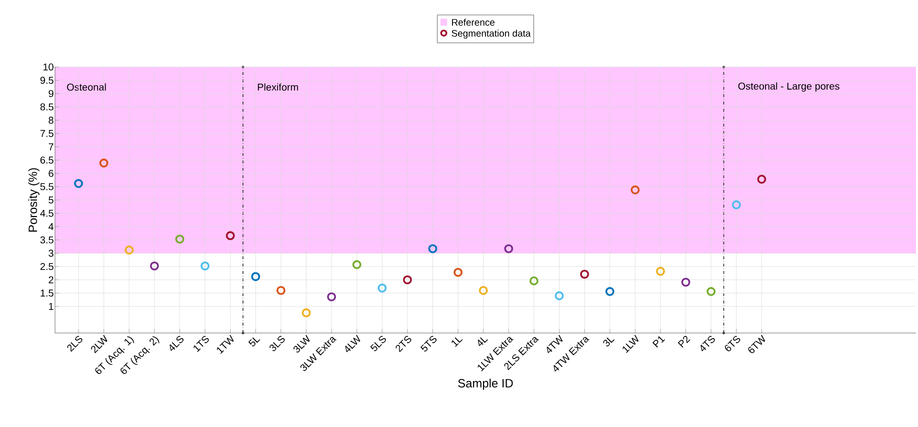 The width and height of the screenshot is (918, 427). What do you see at coordinates (47, 133) in the screenshot?
I see `y-tick-label: 7.5` at bounding box center [47, 133].